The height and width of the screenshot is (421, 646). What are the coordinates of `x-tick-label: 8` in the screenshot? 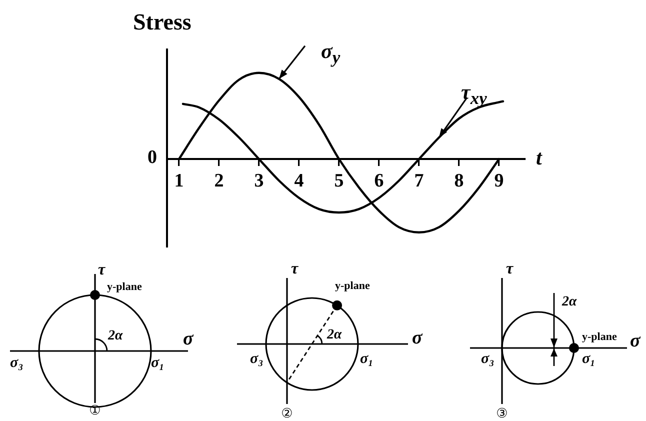 It's located at (459, 181).